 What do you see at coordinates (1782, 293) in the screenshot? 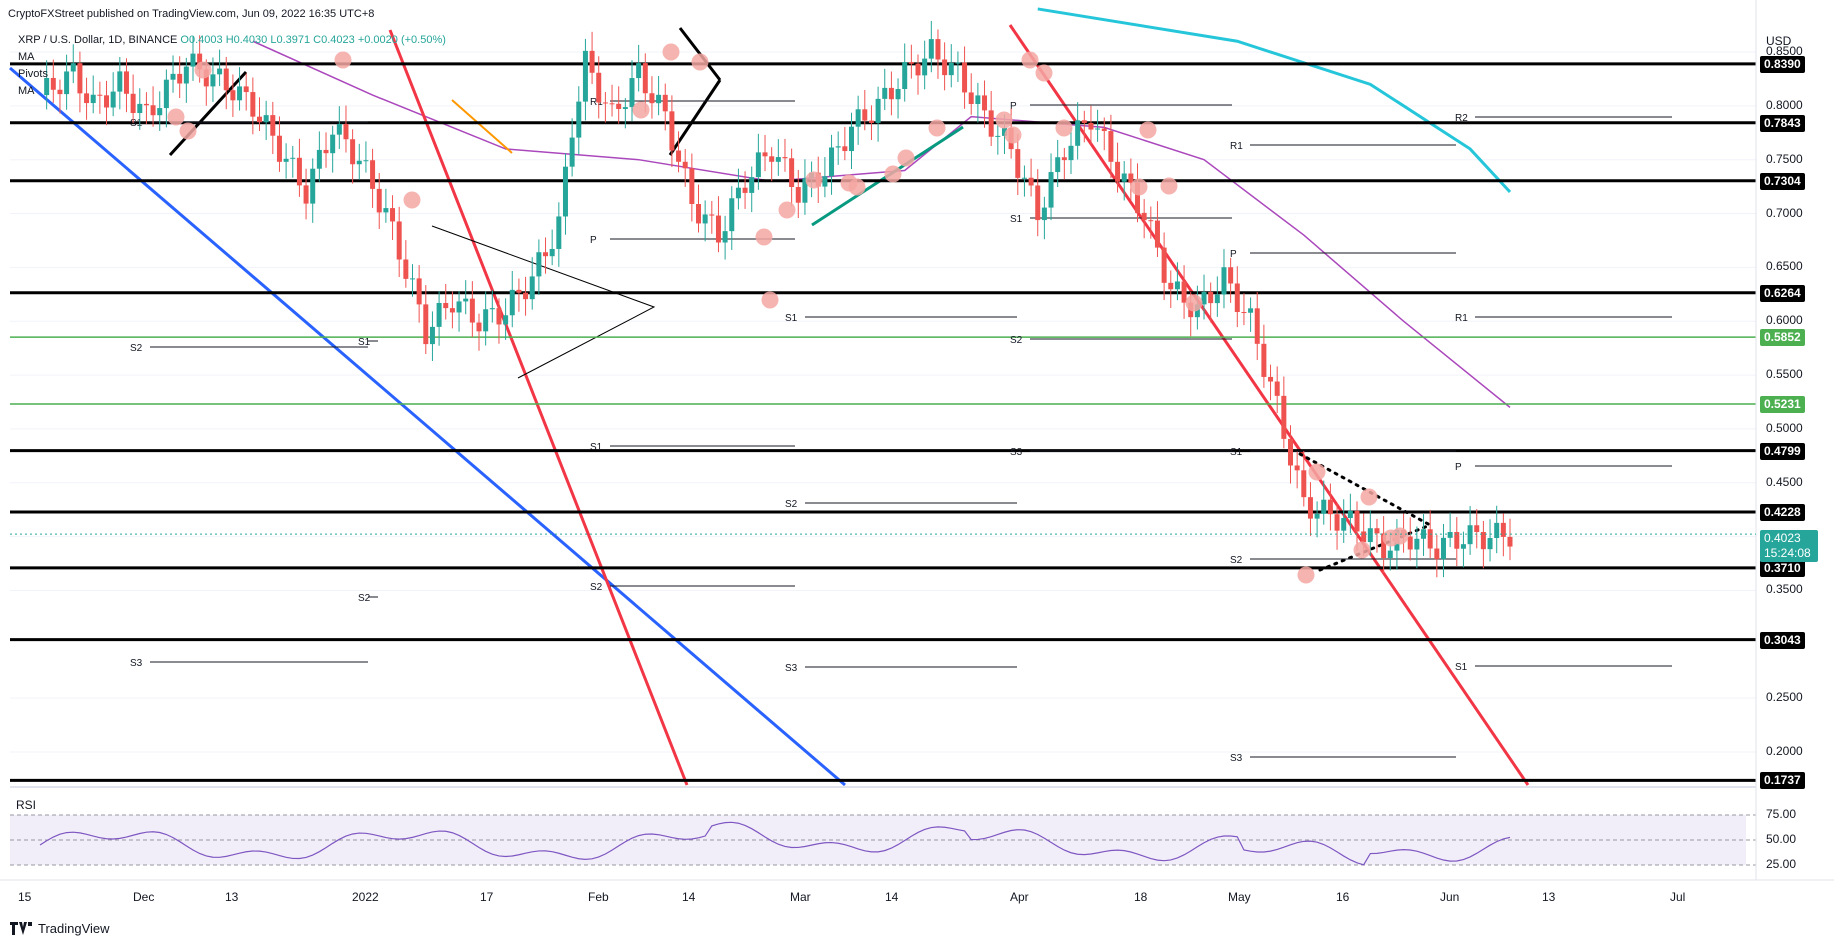
I see `level-price-box: 0.6264` at bounding box center [1782, 293].